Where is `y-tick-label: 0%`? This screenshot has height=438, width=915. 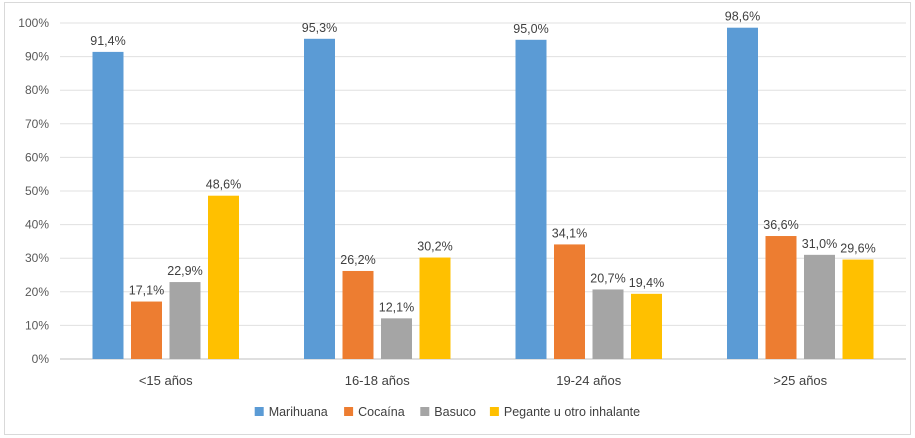
y-tick-label: 0% is located at coordinates (41, 359).